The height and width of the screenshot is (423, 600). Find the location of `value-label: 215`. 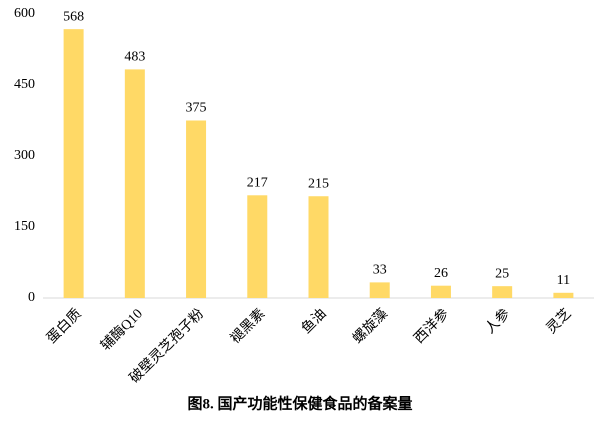

value-label: 215 is located at coordinates (318, 183).